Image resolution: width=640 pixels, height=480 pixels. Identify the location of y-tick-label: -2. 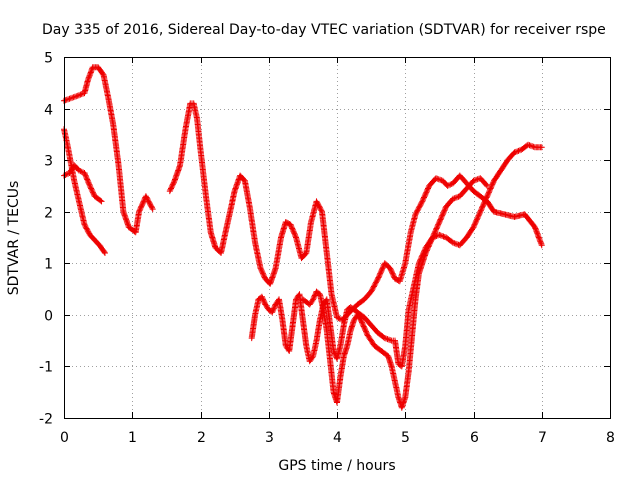
(46, 420).